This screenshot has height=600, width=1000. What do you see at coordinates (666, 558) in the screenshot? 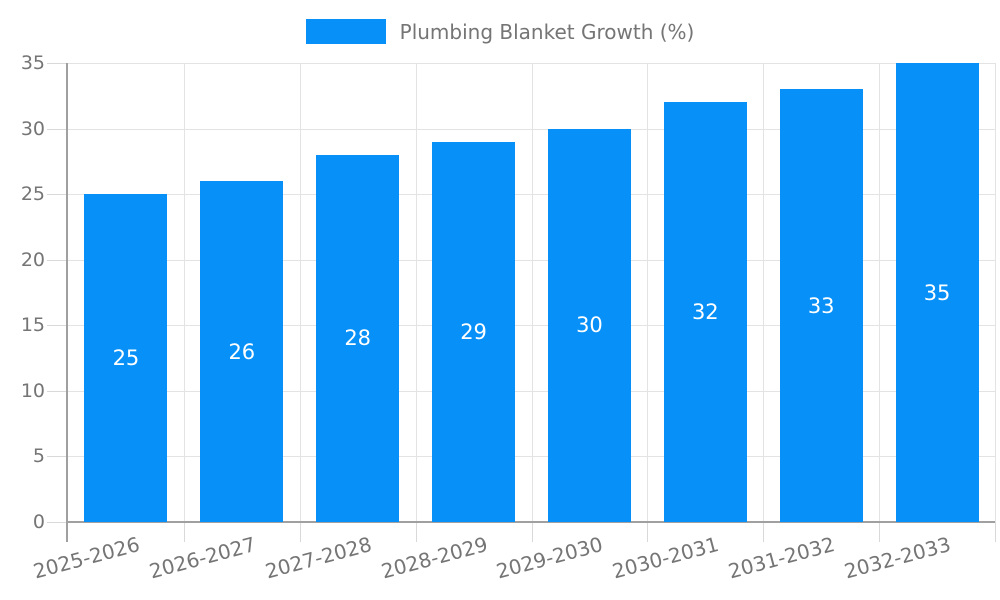
I see `x-tick-label: 2030-2031` at bounding box center [666, 558].